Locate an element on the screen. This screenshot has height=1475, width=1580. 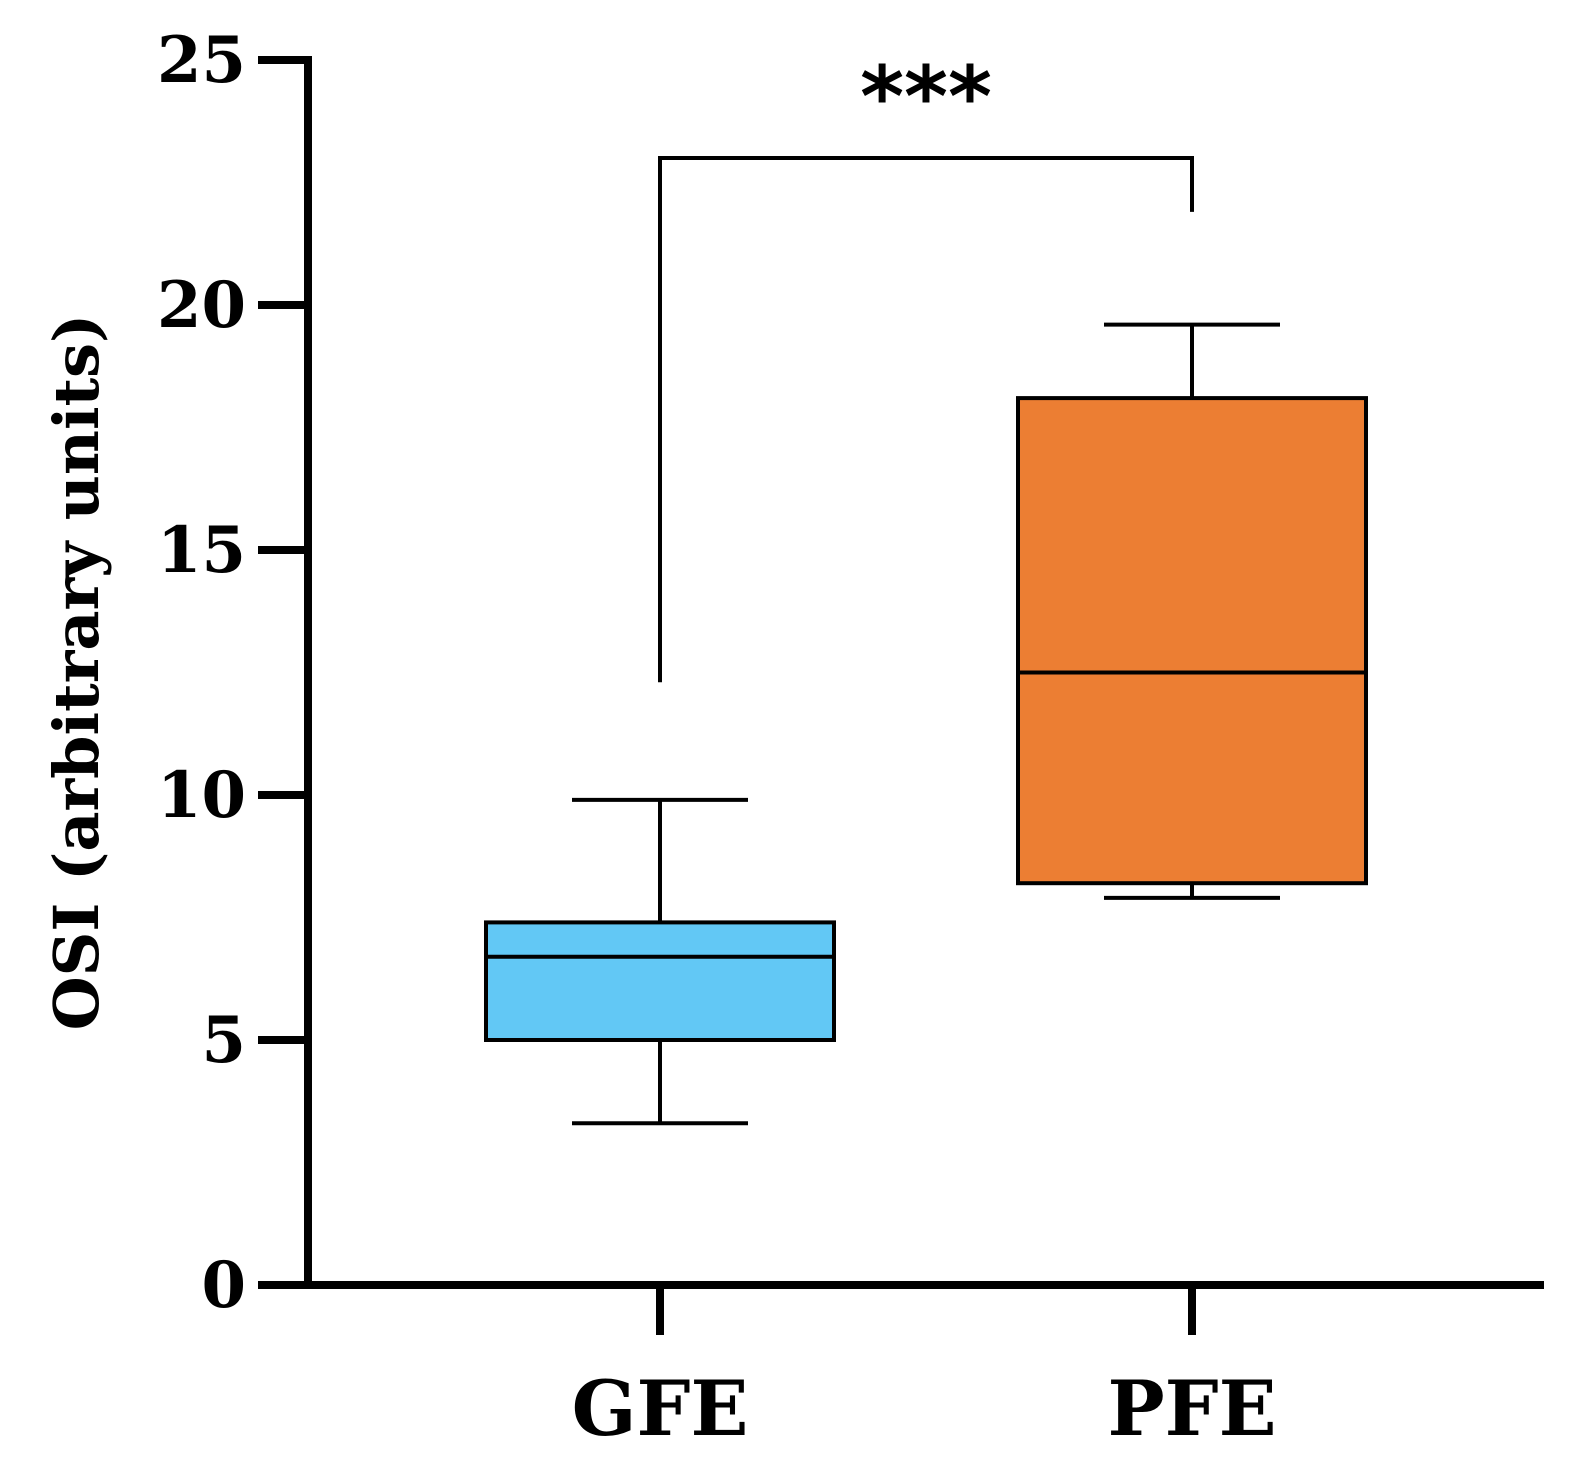
box-gfe is located at coordinates (660, 961).